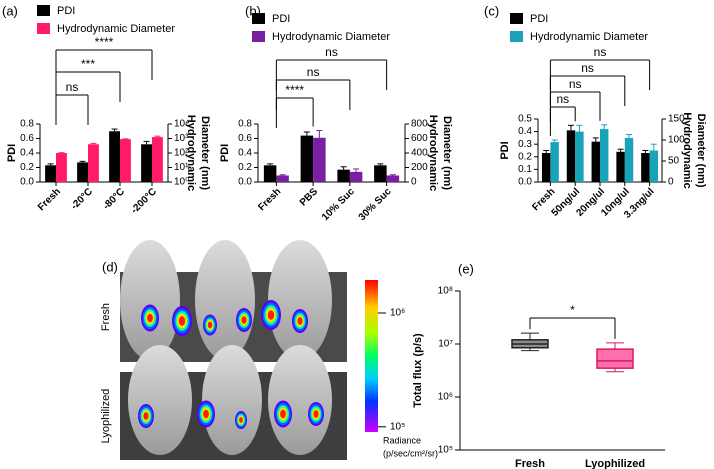  I want to click on colorbar-label: (p/sec/cm²/sr), so click(410, 453).